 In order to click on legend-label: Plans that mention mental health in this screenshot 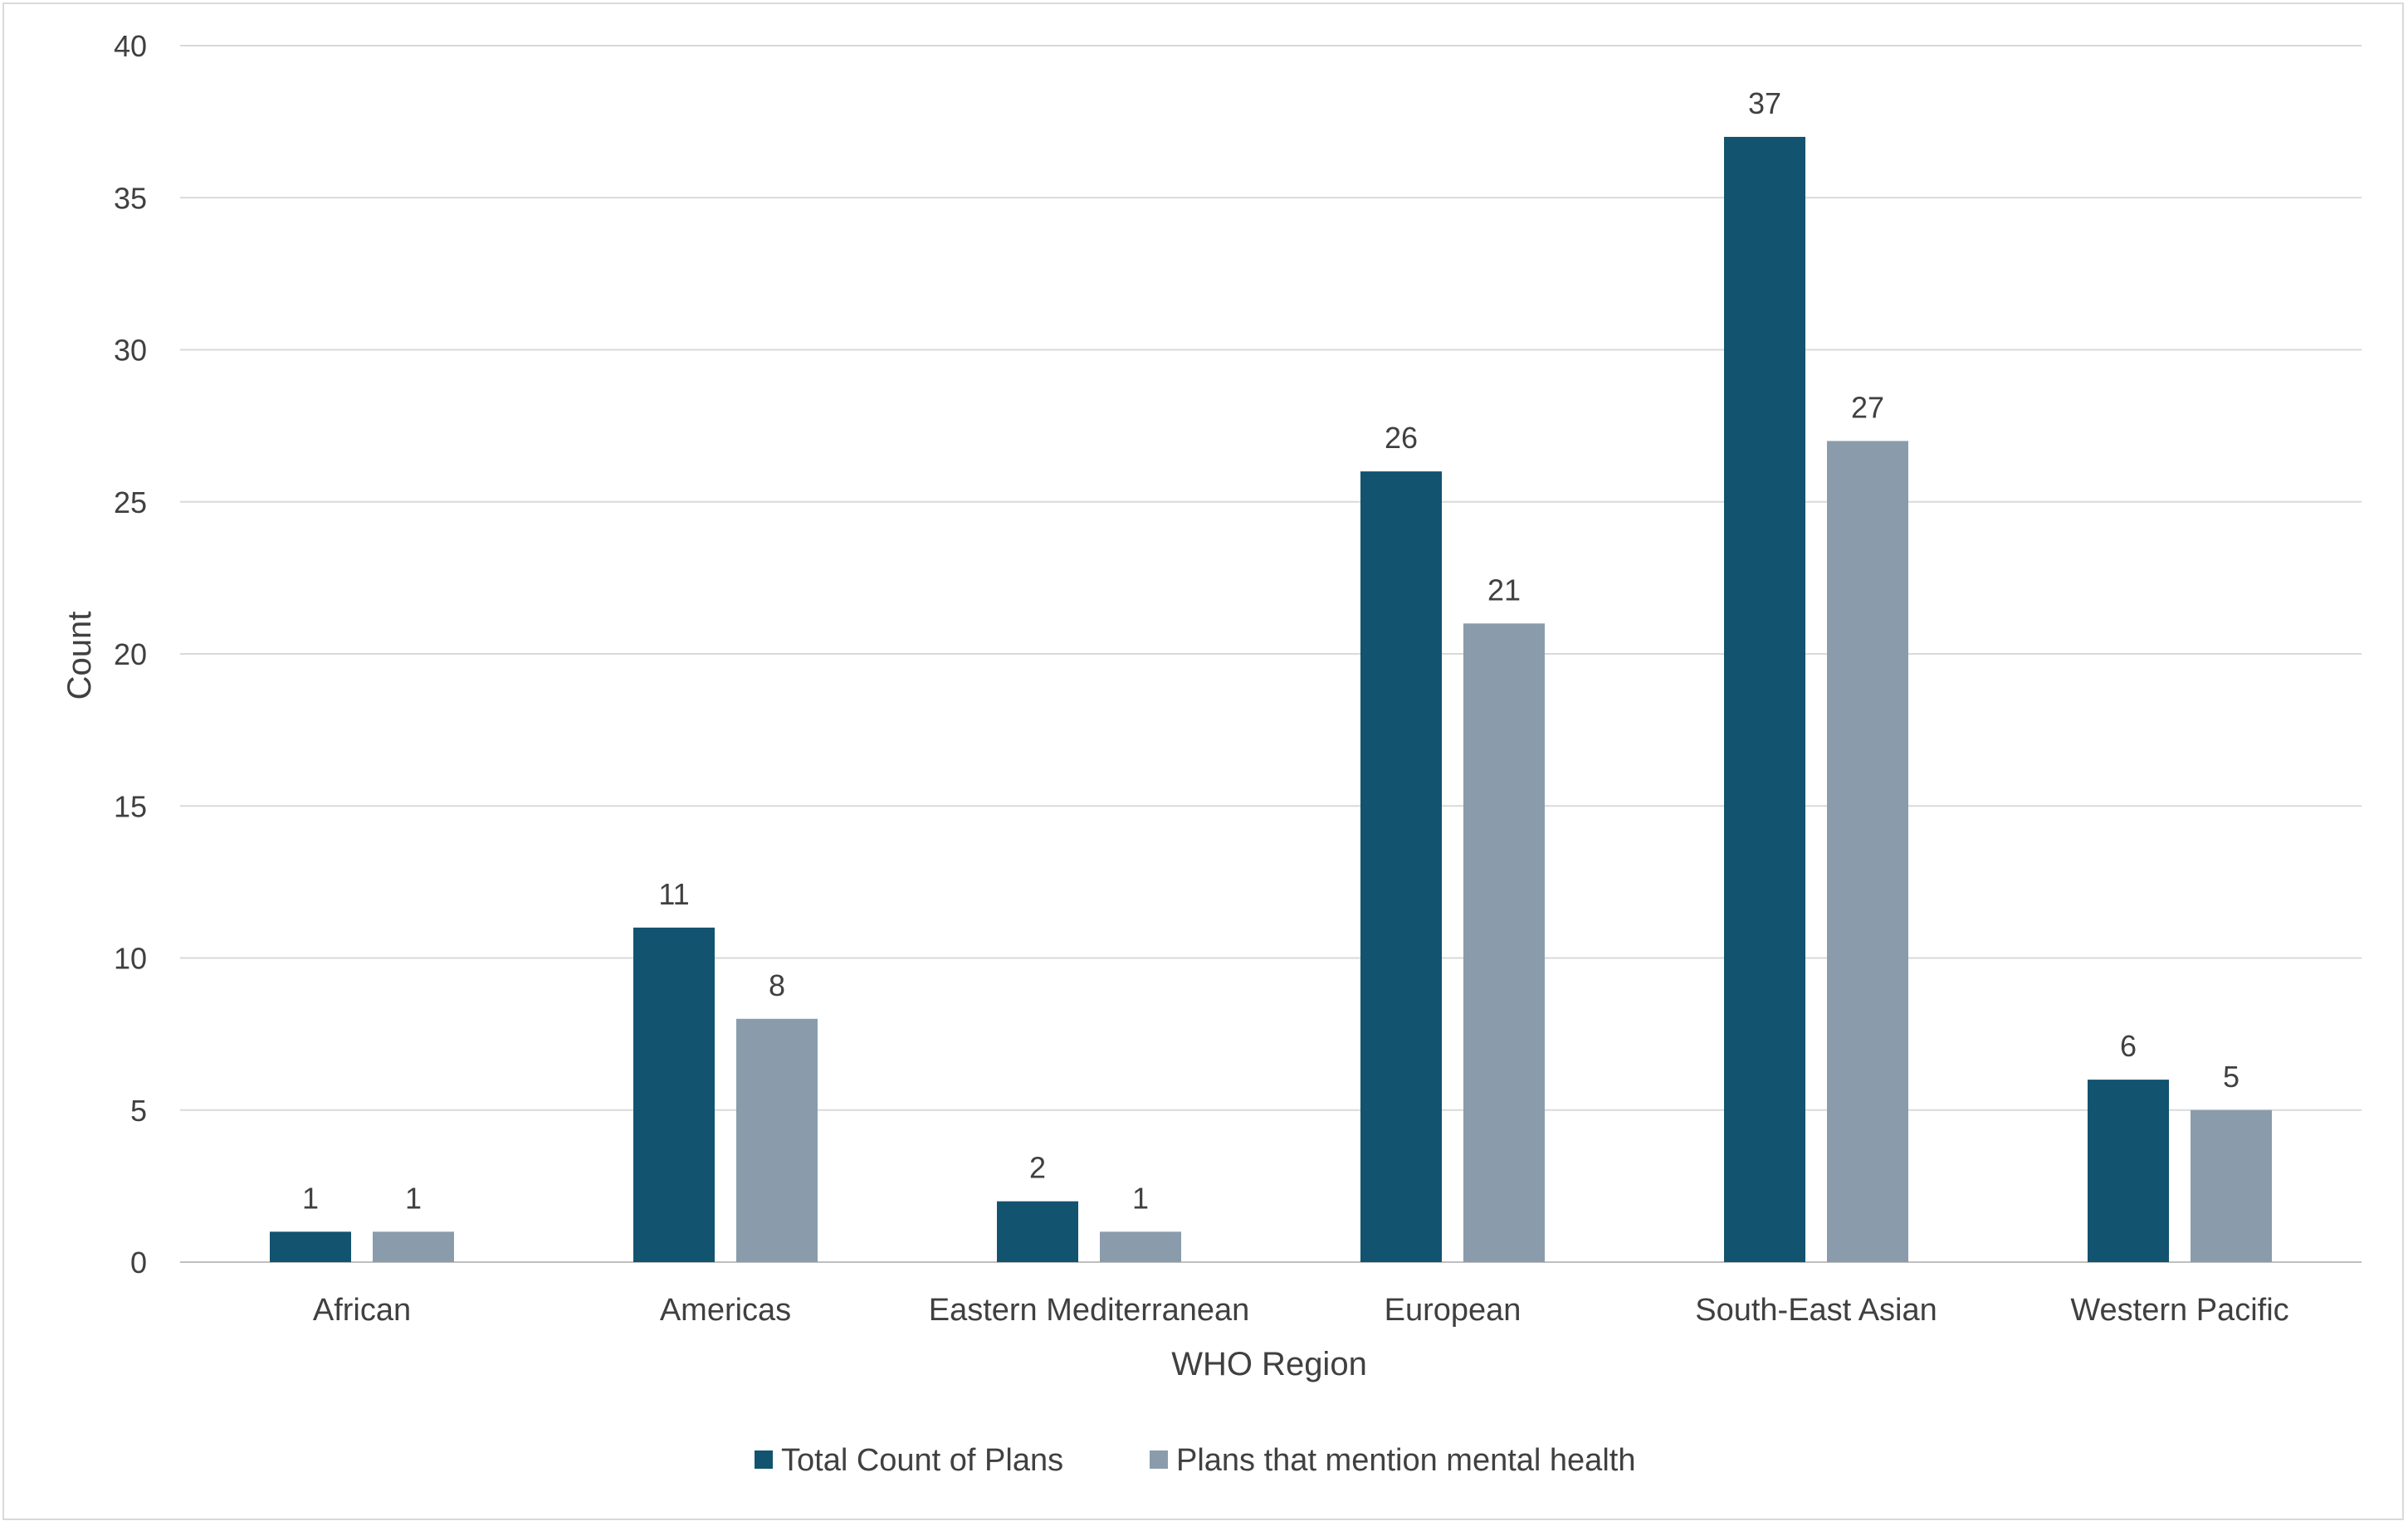, I will do `click(1405, 1460)`.